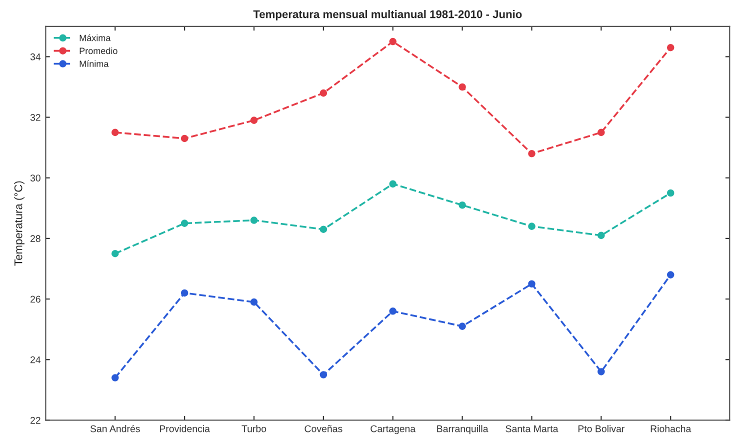 This screenshot has height=440, width=737. What do you see at coordinates (387, 15) in the screenshot?
I see `chart-title: Temperatura mensual multianual 1981-2010 - Junio` at bounding box center [387, 15].